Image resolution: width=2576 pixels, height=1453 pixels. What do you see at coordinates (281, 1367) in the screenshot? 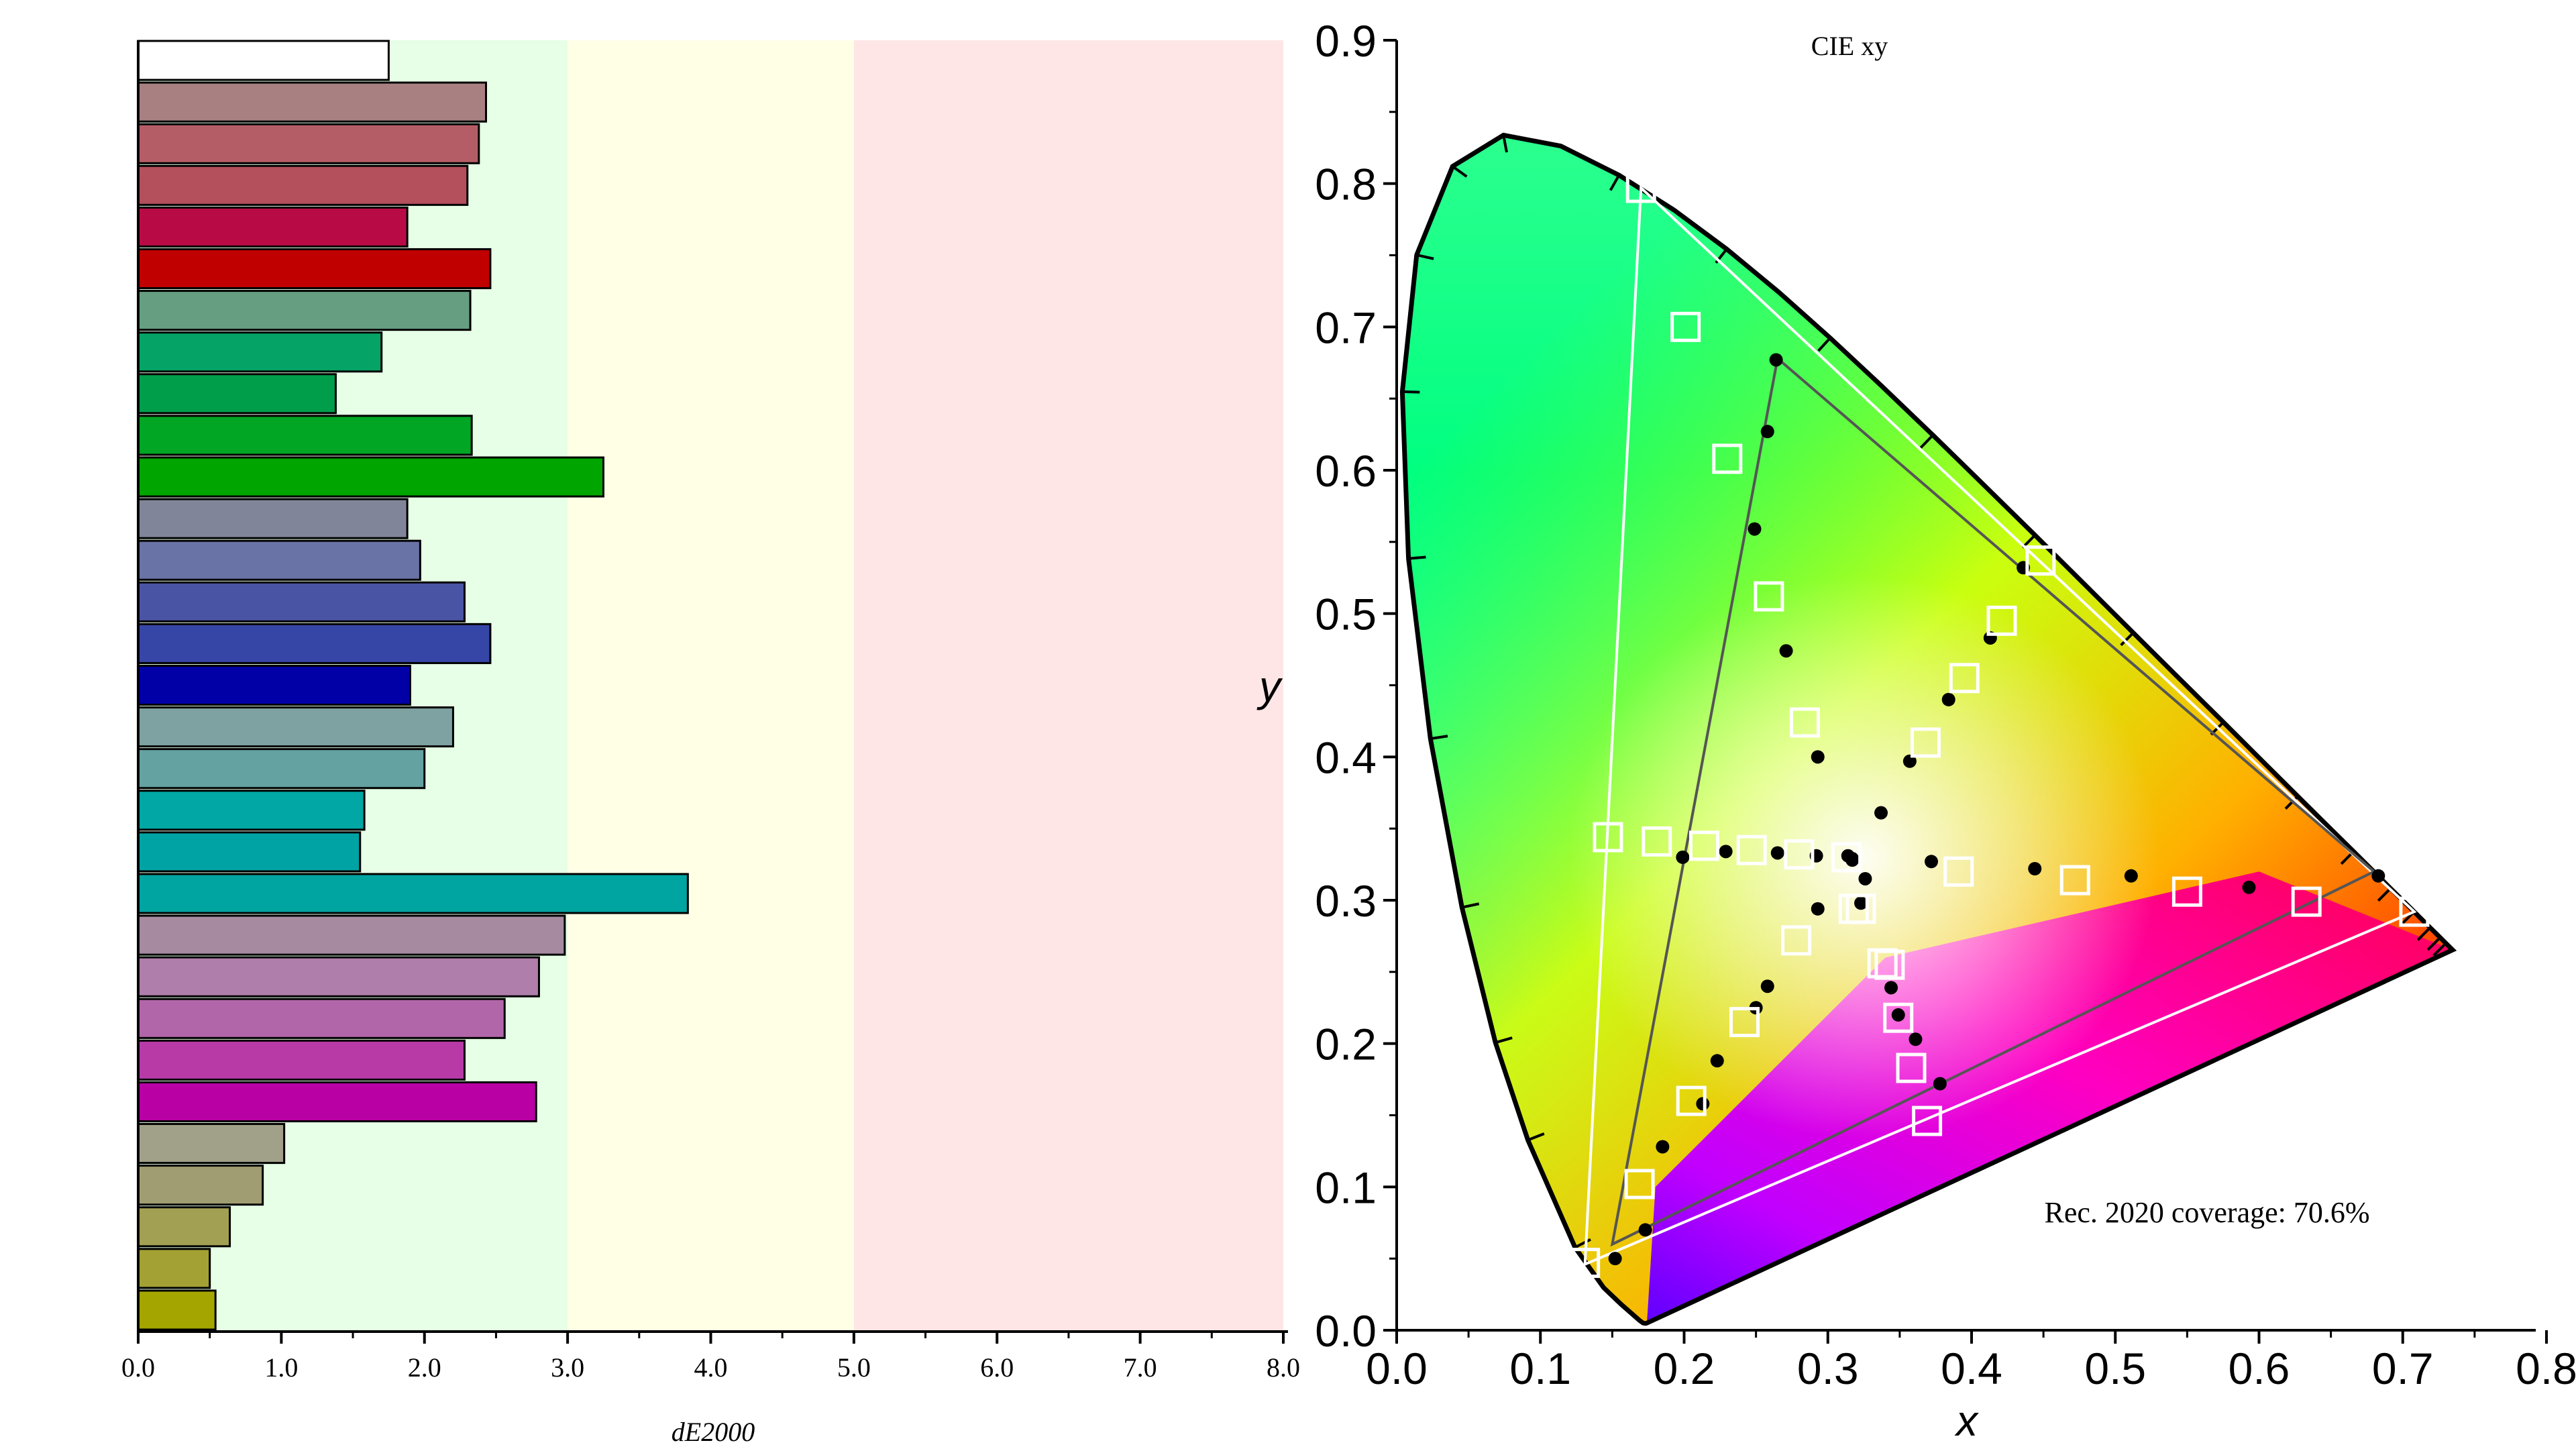
I see `left-x-tick-label: 1.0` at bounding box center [281, 1367].